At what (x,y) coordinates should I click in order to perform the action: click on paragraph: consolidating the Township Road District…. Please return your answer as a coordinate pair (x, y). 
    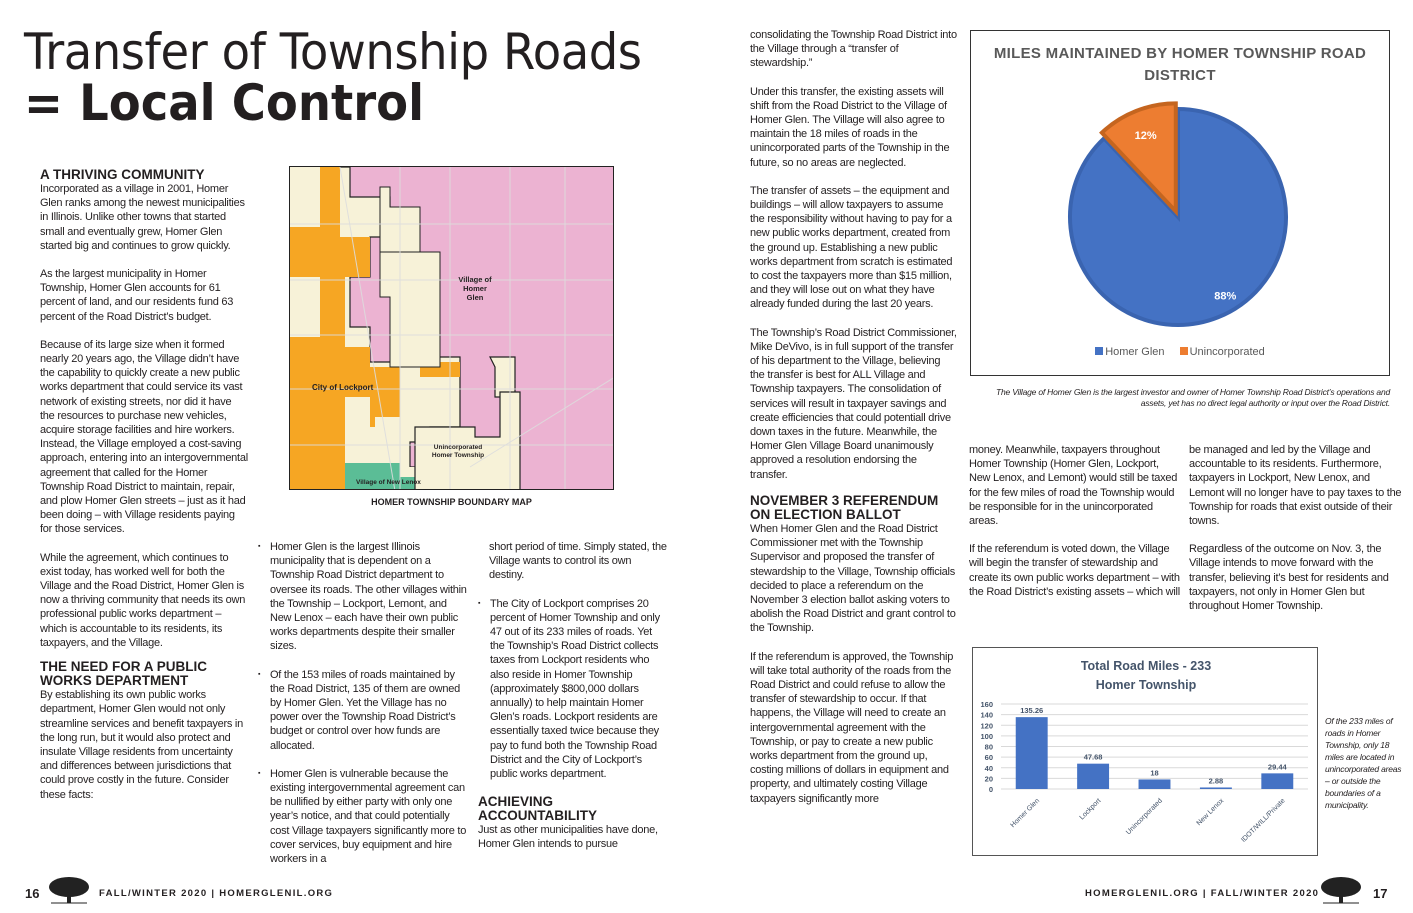
    Looking at the image, I should click on (853, 49).